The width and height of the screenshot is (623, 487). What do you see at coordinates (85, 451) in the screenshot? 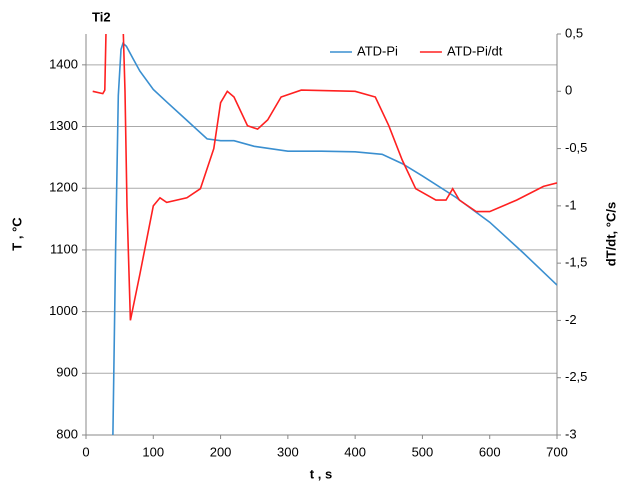
I see `x-tick-label: 0` at bounding box center [85, 451].